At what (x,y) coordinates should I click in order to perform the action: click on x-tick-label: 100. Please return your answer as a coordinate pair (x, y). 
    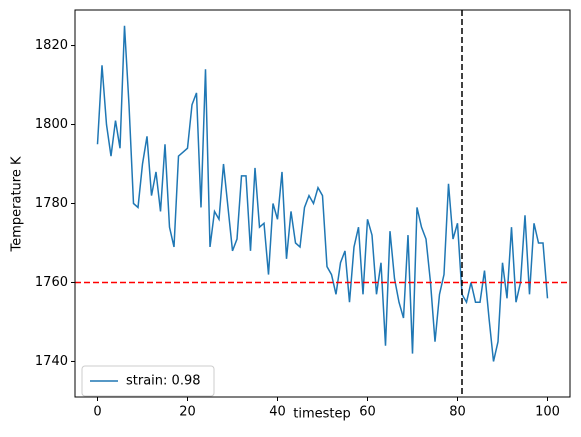
    Looking at the image, I should click on (547, 412).